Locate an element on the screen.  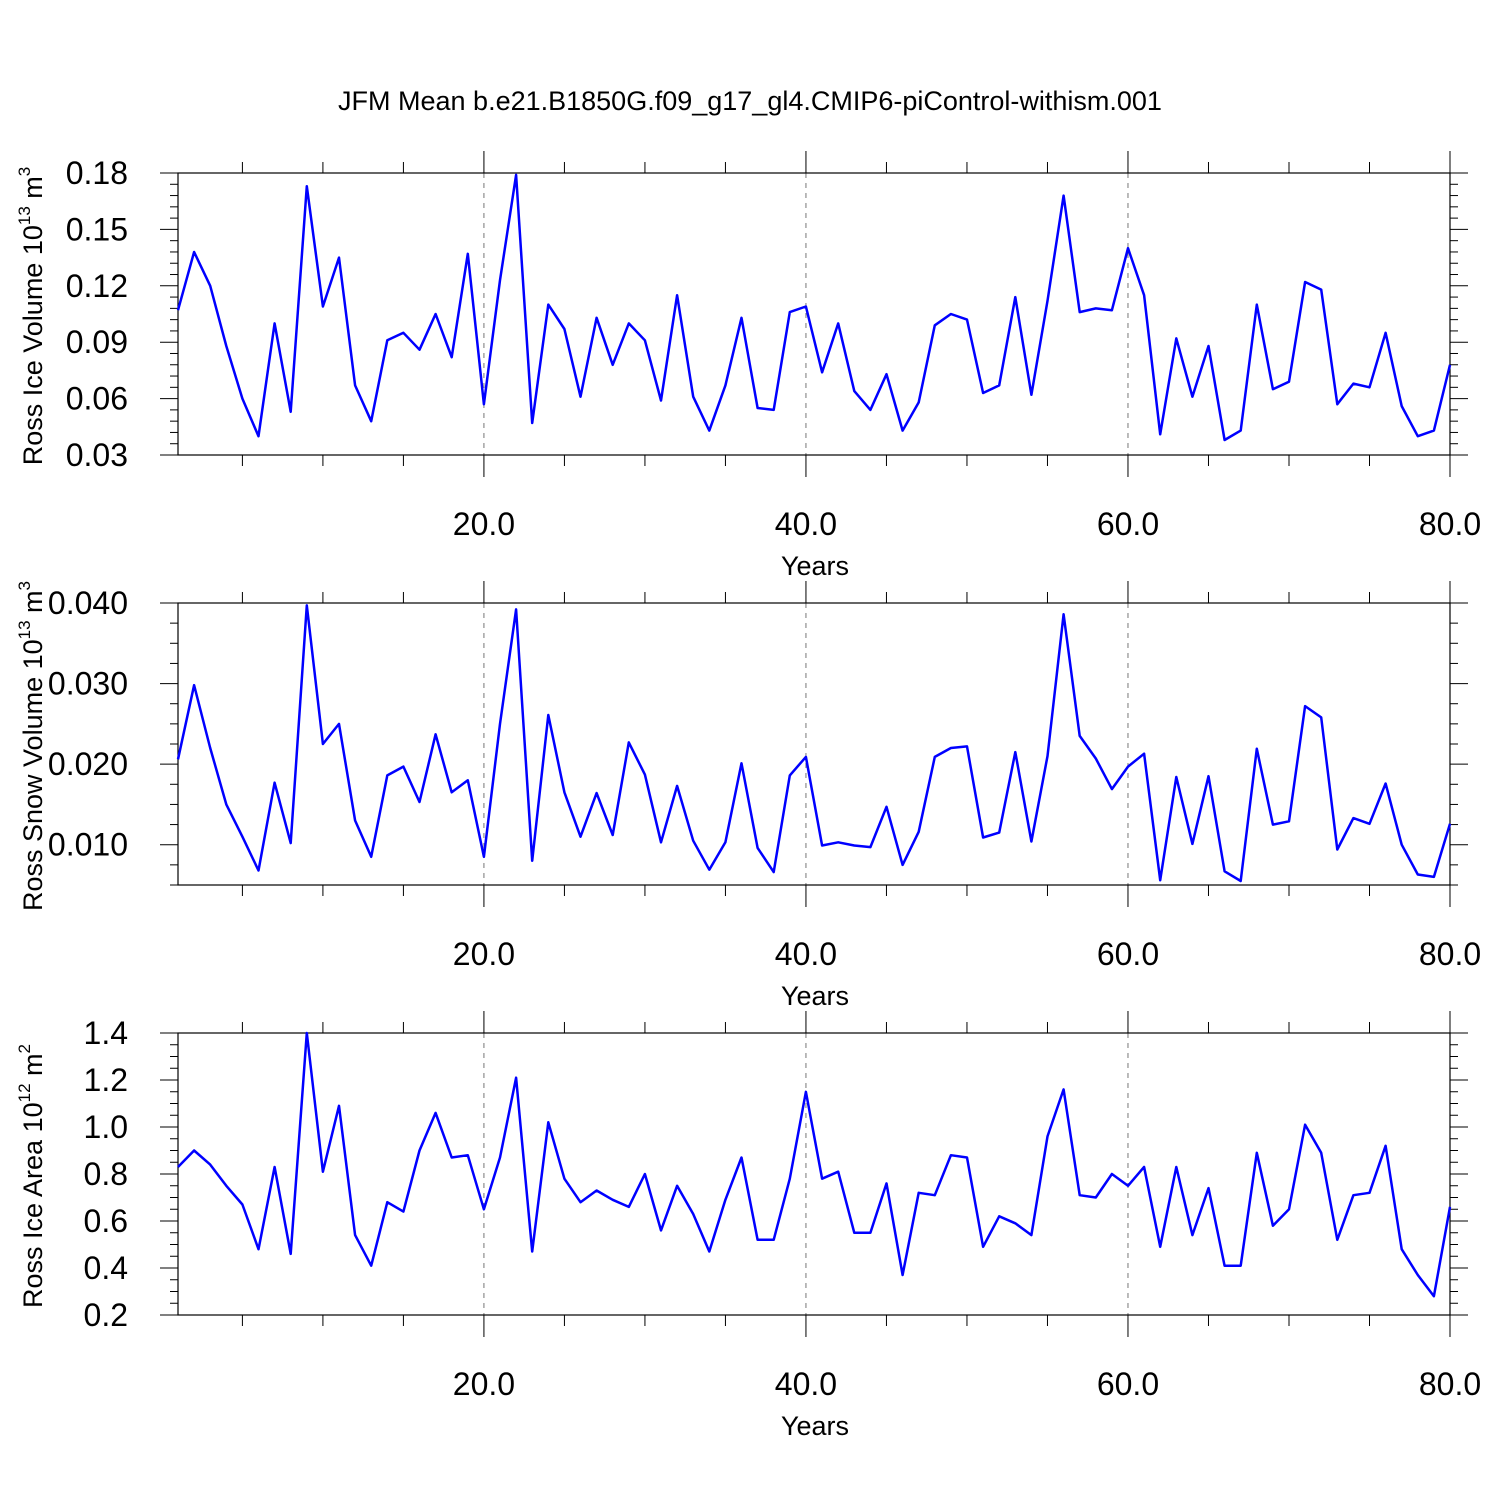
y-tick-label: 1.2 is located at coordinates (106, 1080).